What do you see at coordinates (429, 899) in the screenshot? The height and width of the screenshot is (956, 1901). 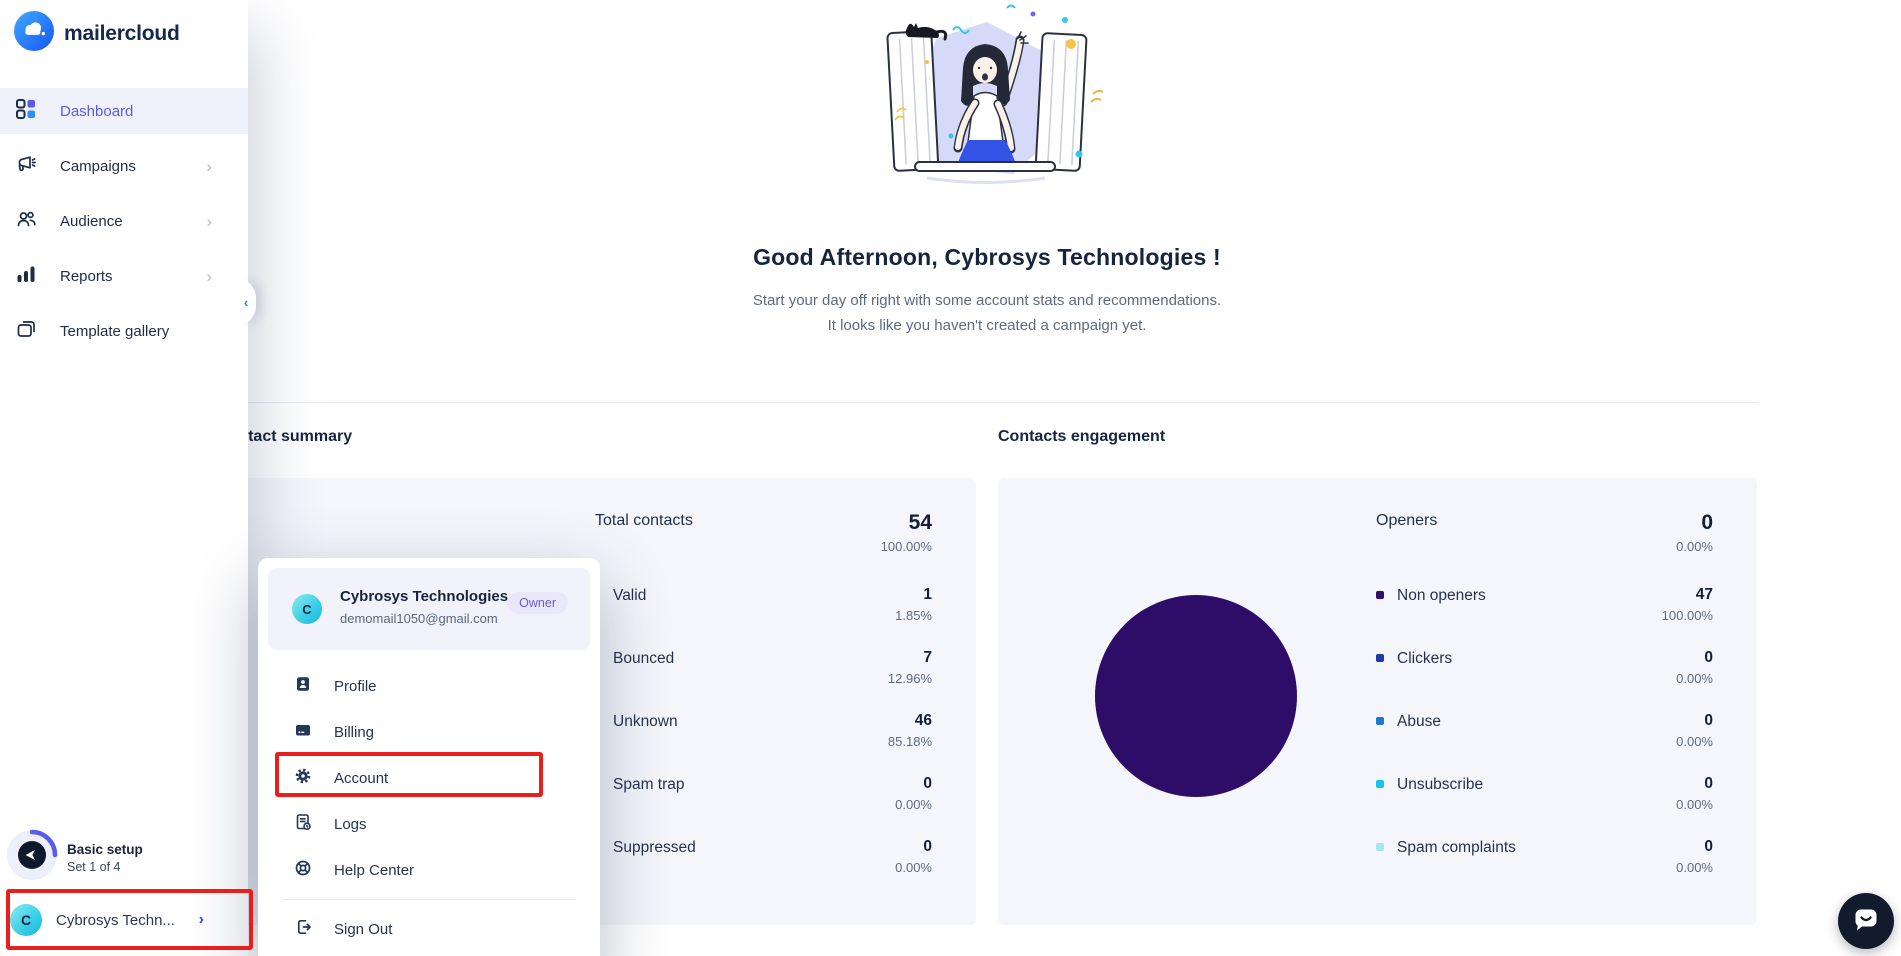 I see `menu-divider` at bounding box center [429, 899].